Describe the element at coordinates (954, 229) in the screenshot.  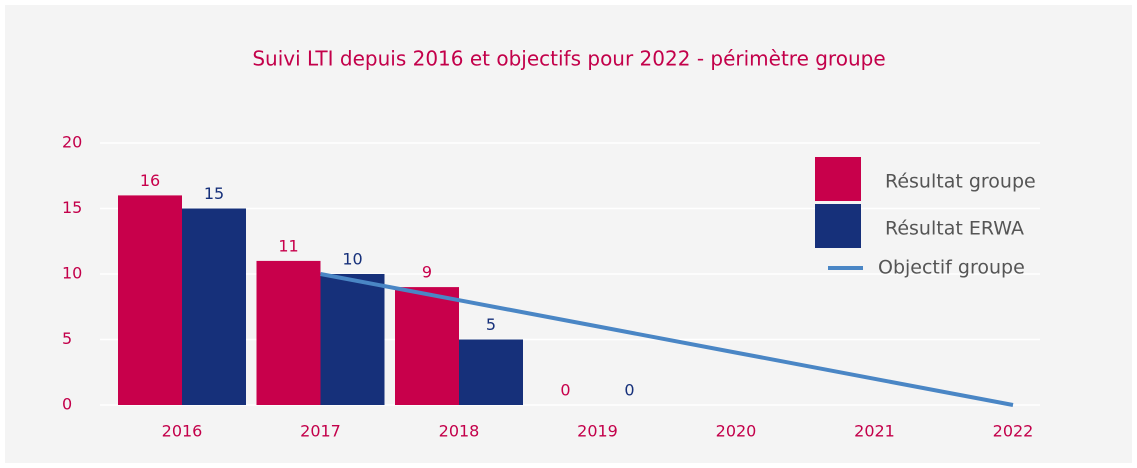
I see `legend-label: Résultat ERWA` at that location.